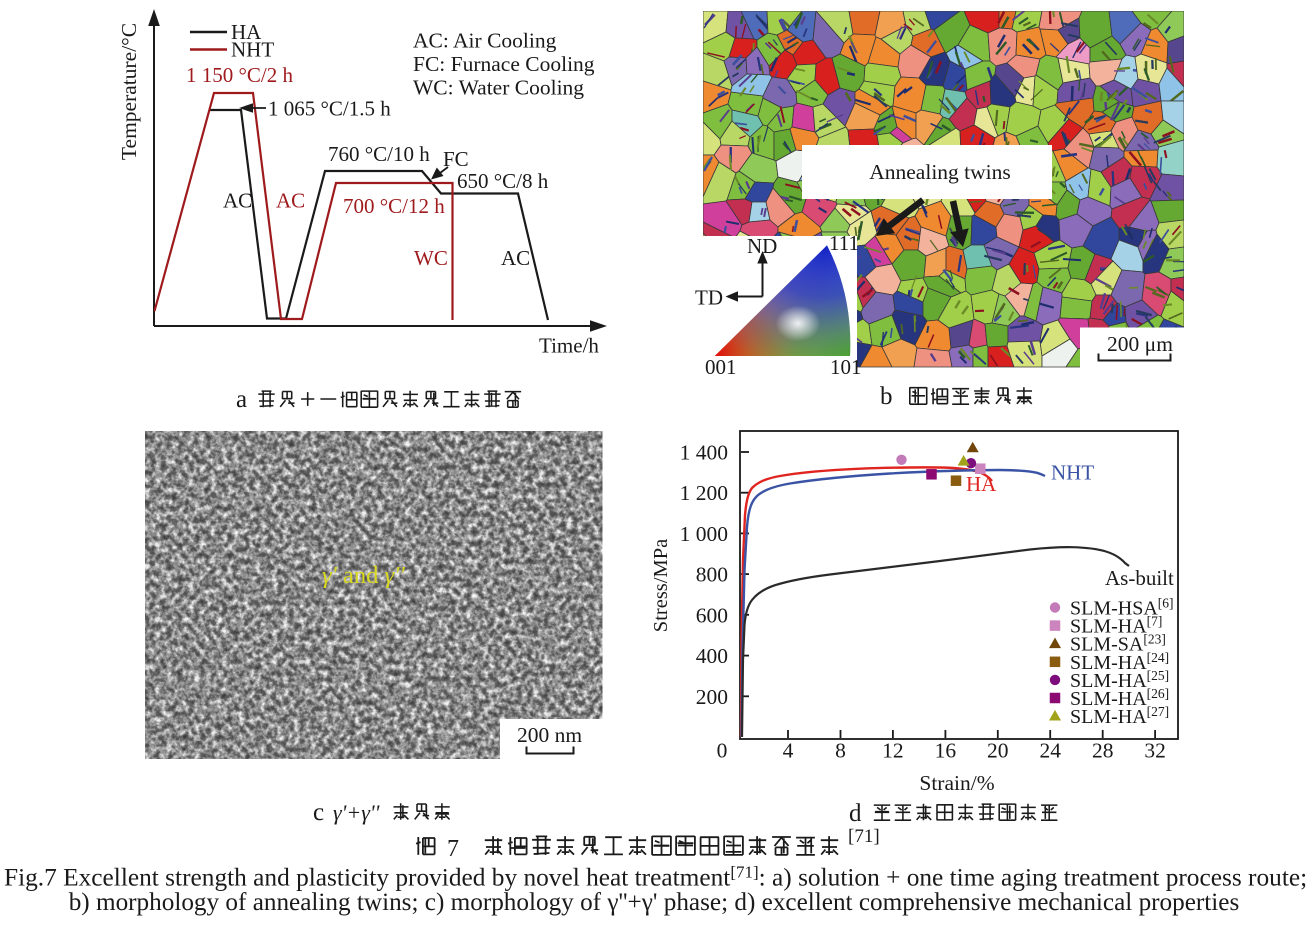  What do you see at coordinates (661, 585) in the screenshot?
I see `svg-text: Stress/MPa` at bounding box center [661, 585].